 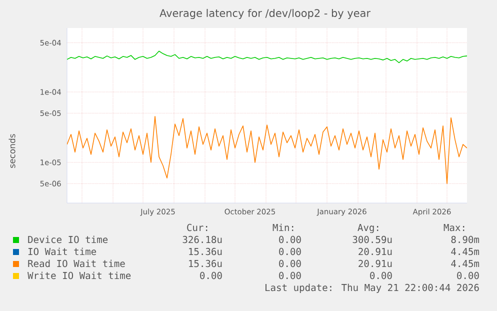 What do you see at coordinates (62, 252) in the screenshot?
I see `legend-label: IO Wait time` at bounding box center [62, 252].